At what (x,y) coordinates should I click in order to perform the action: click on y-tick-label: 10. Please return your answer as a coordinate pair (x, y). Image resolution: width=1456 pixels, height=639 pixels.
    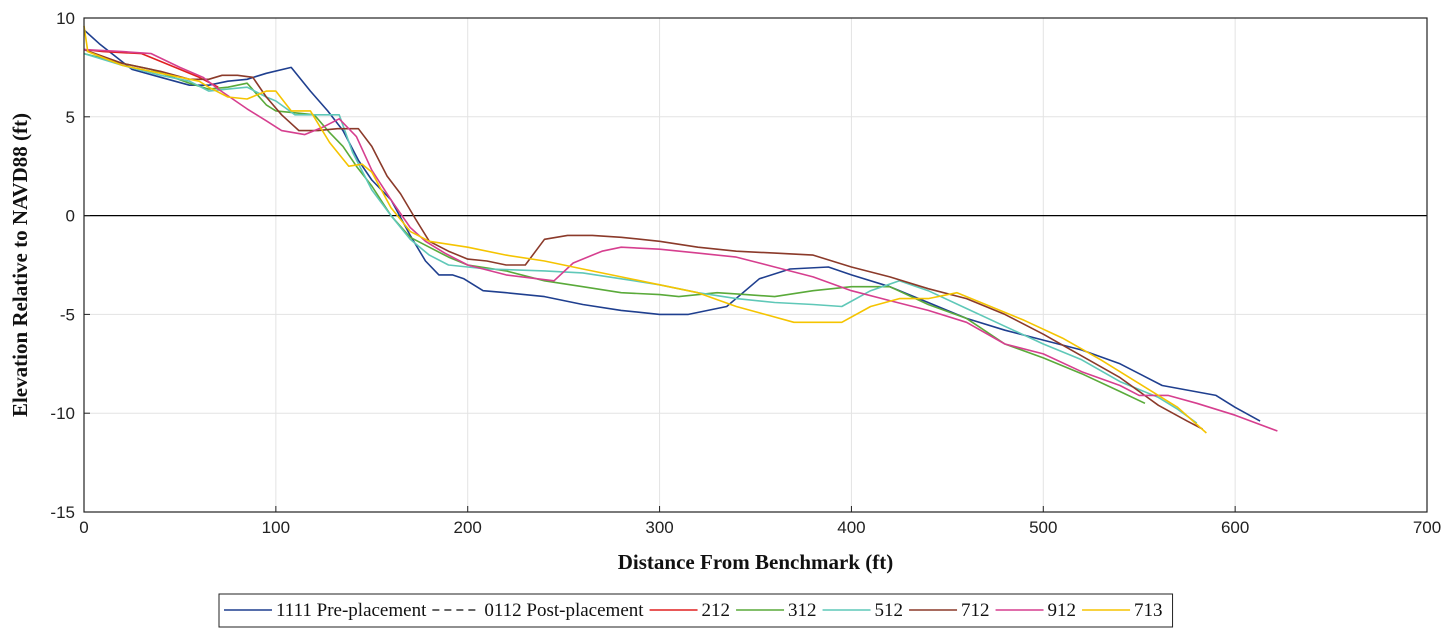
    Looking at the image, I should click on (65, 18).